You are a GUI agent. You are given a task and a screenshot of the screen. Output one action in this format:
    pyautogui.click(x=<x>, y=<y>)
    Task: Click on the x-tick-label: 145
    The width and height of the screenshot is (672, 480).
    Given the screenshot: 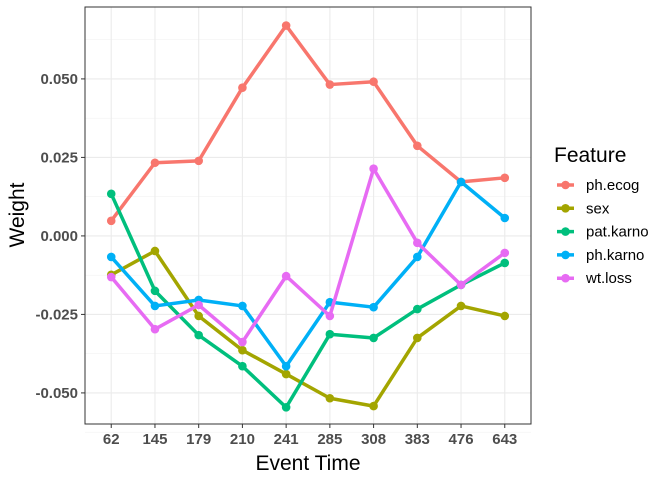 What is the action you would take?
    pyautogui.click(x=154, y=439)
    